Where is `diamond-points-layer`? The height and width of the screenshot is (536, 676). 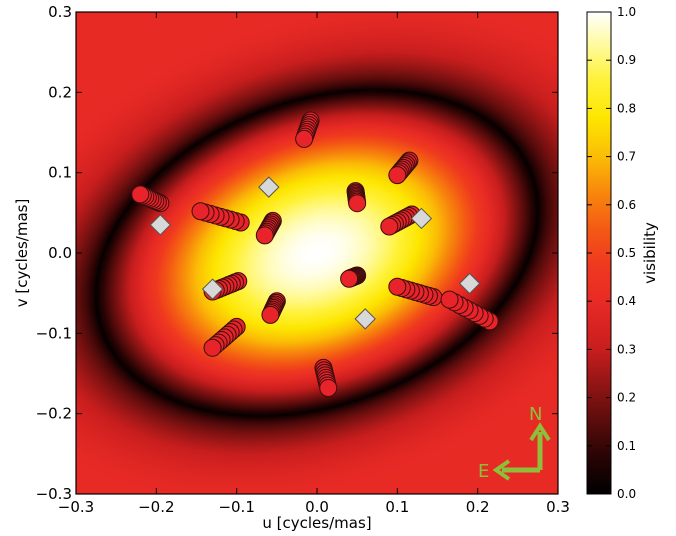
diamond-points-layer is located at coordinates (315, 253).